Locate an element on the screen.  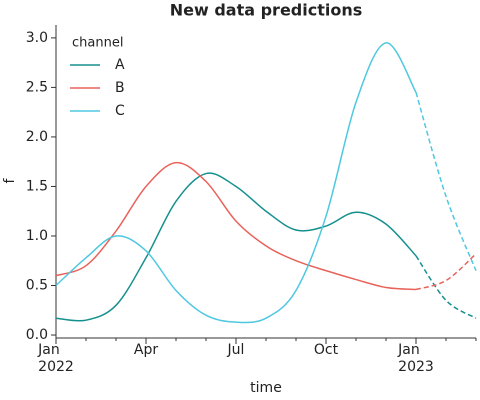
y-tick-label: 1.5 is located at coordinates (37, 186).